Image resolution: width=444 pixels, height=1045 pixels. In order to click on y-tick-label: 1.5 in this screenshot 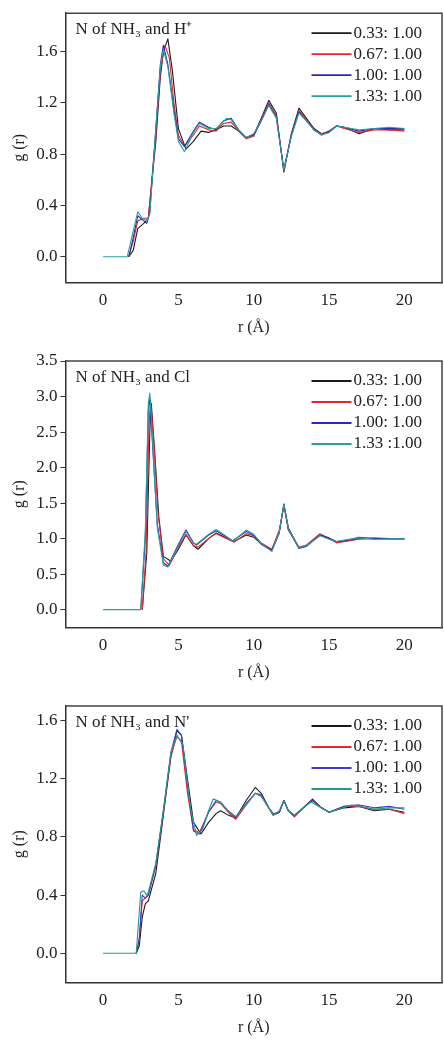, I will do `click(47, 502)`.